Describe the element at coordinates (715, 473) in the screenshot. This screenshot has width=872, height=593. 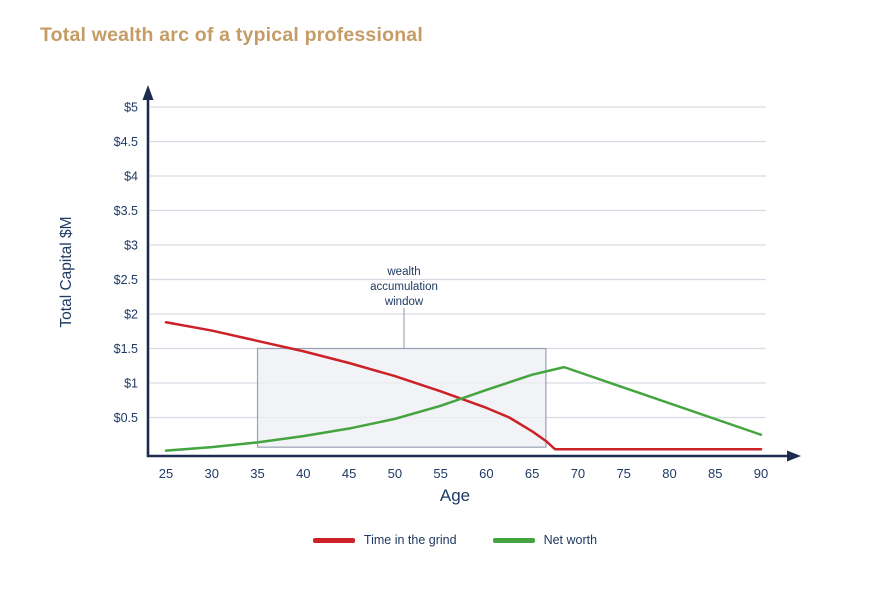
I see `x-tick-label: 85` at that location.